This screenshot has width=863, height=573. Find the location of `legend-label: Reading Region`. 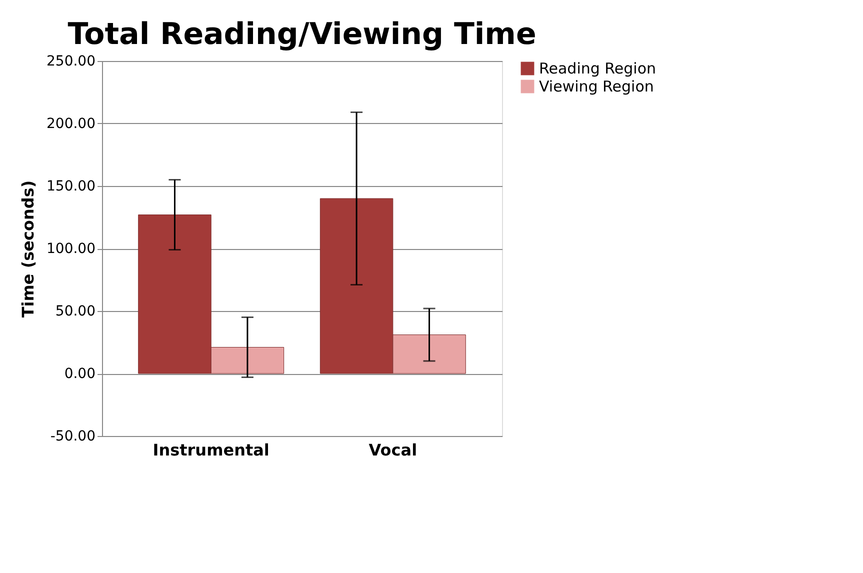

legend-label: Reading Region is located at coordinates (597, 69).